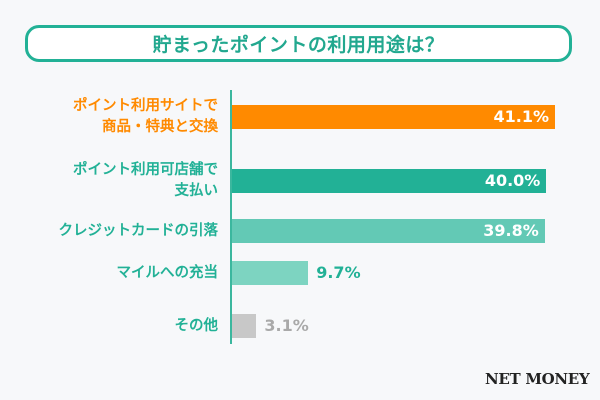  I want to click on bar: 39.8%, so click(388, 231).